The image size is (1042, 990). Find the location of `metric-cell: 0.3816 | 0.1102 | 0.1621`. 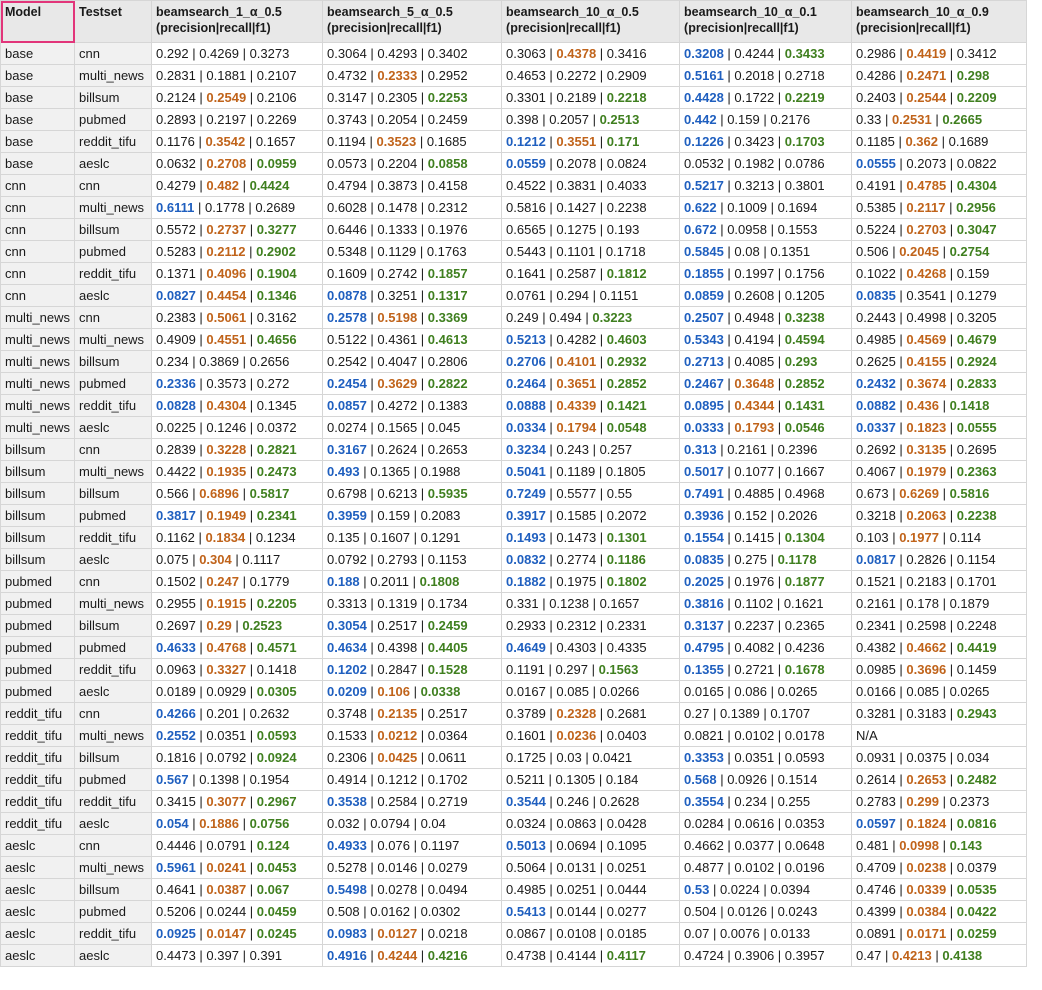

metric-cell: 0.3816 | 0.1102 | 0.1621 is located at coordinates (766, 603).